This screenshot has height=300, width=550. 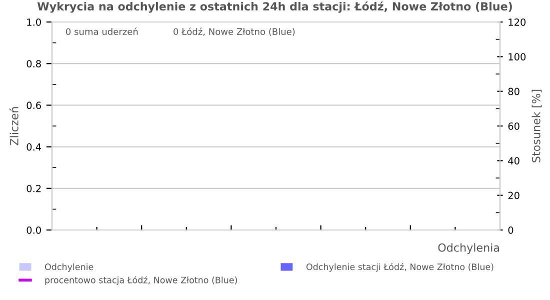 I want to click on annotation: 0 Łódź, Nowe Złotno (Blue), so click(x=234, y=32).